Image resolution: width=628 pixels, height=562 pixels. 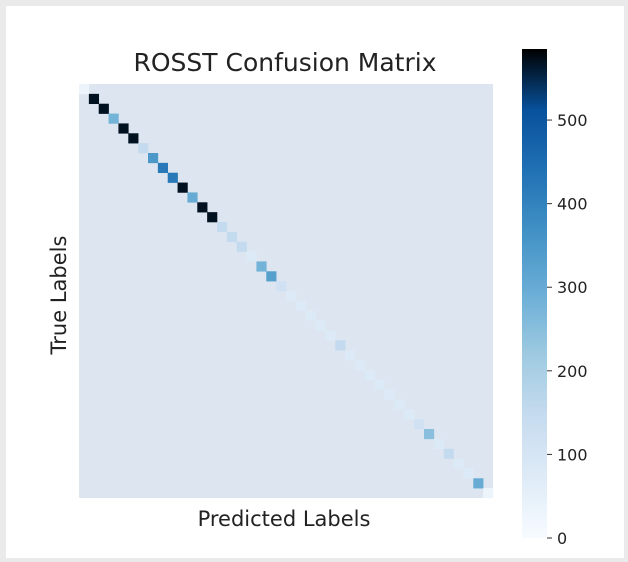 What do you see at coordinates (534, 293) in the screenshot?
I see `colorbar` at bounding box center [534, 293].